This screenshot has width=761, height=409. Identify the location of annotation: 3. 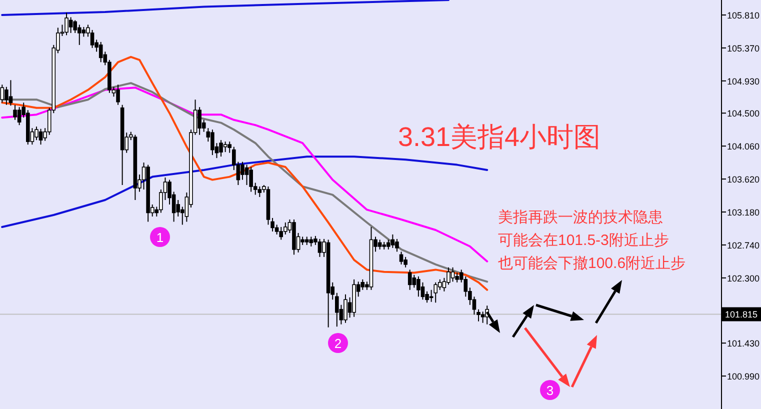
(550, 390).